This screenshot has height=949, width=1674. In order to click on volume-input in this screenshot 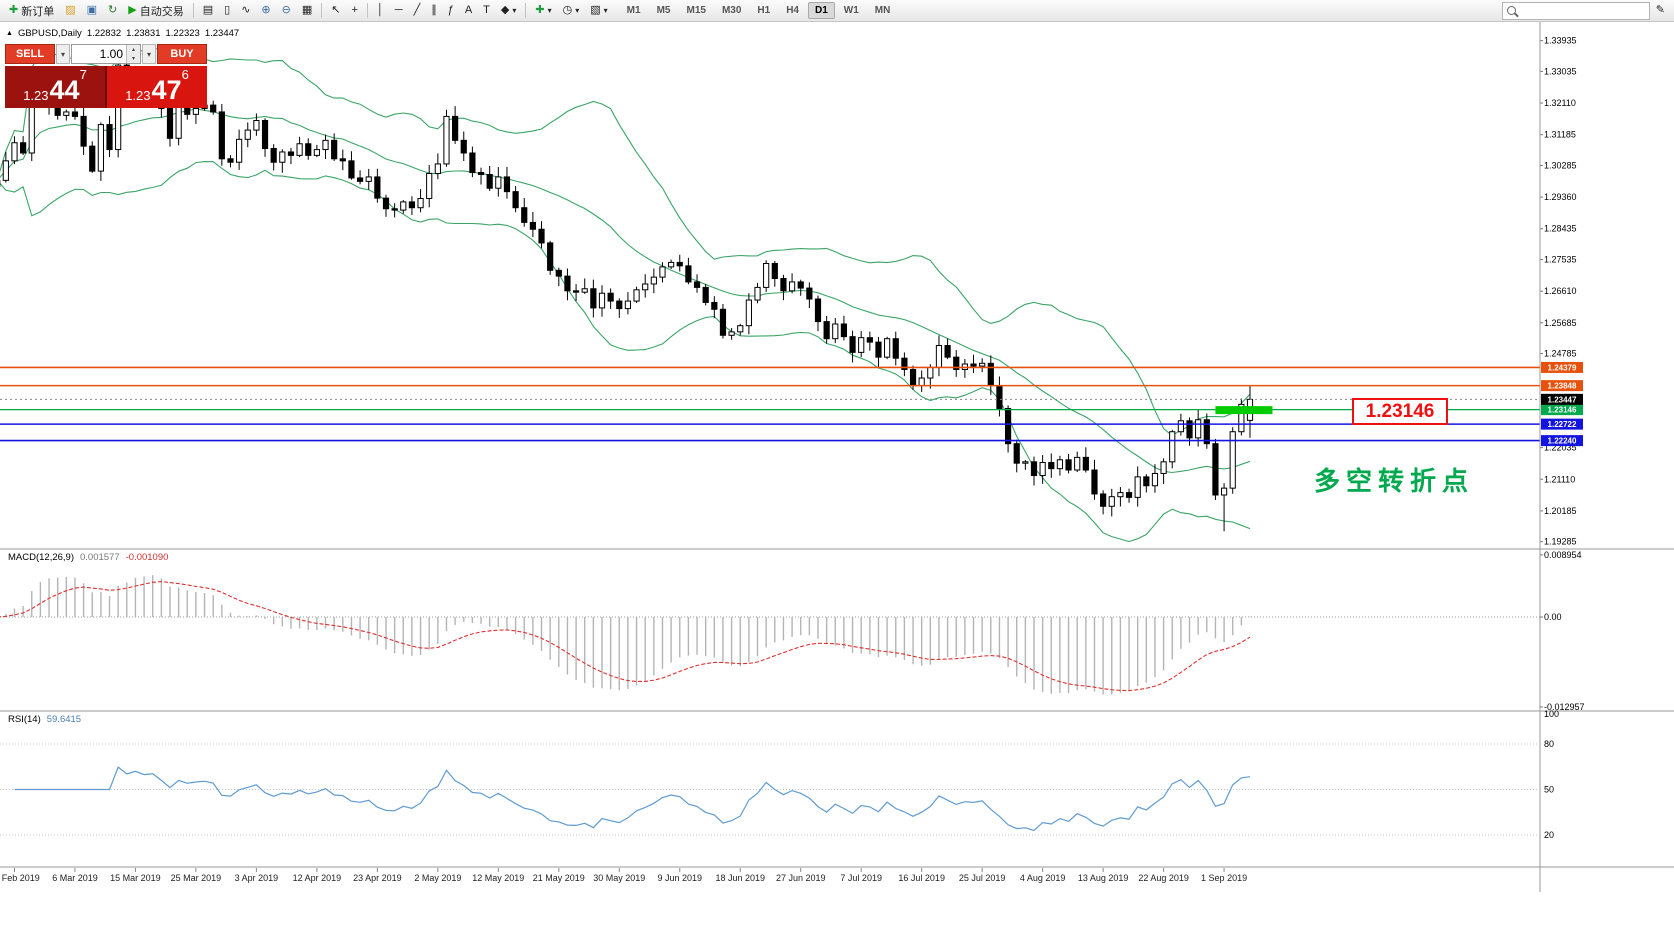, I will do `click(99, 54)`.